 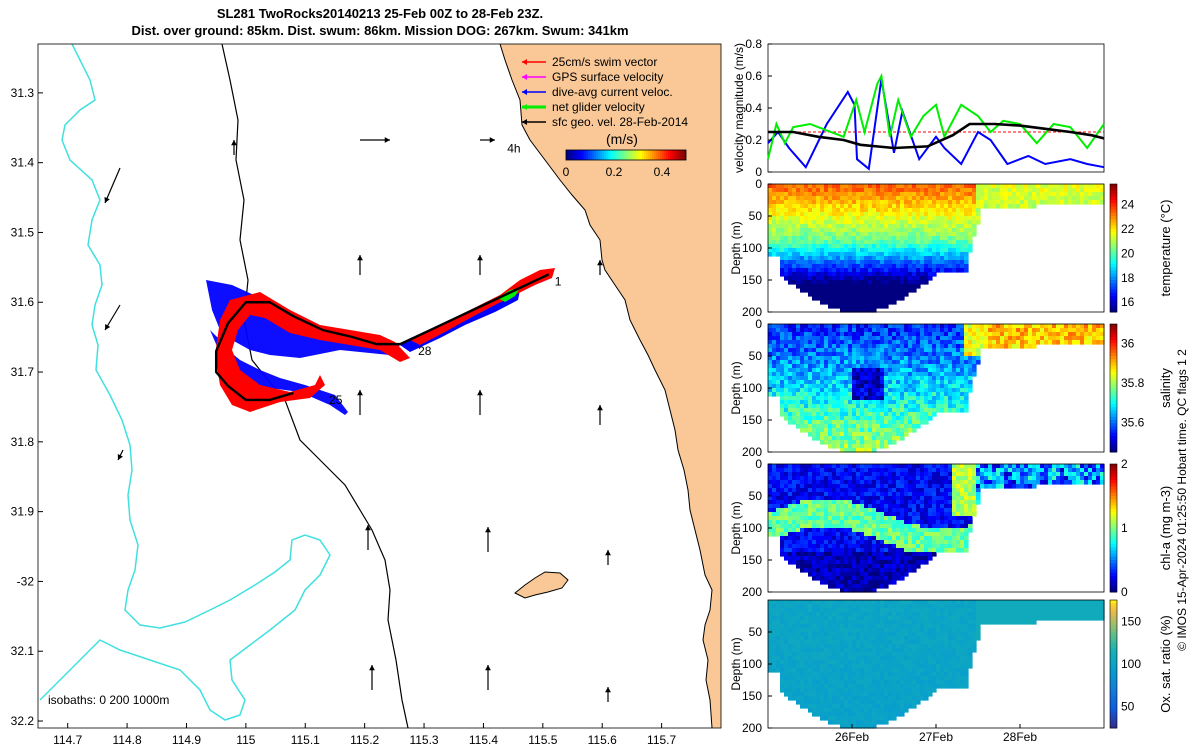 I want to click on x-tick-label: 115.6, so click(x=602, y=740).